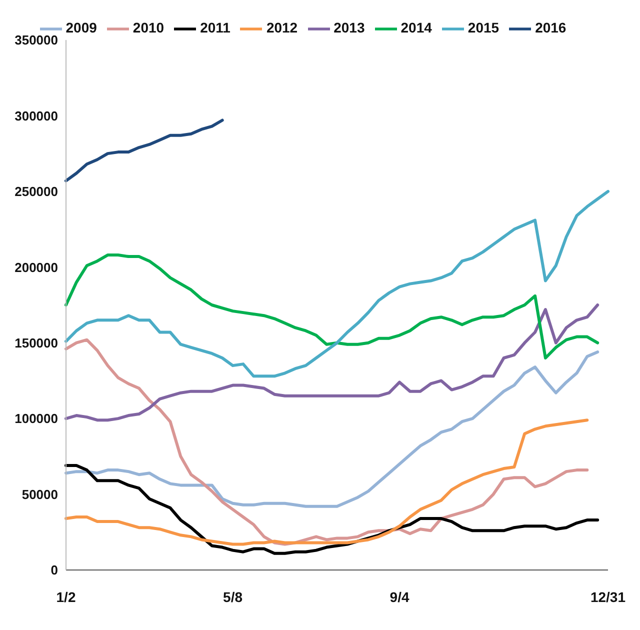  I want to click on legend-label: 2010, so click(148, 28).